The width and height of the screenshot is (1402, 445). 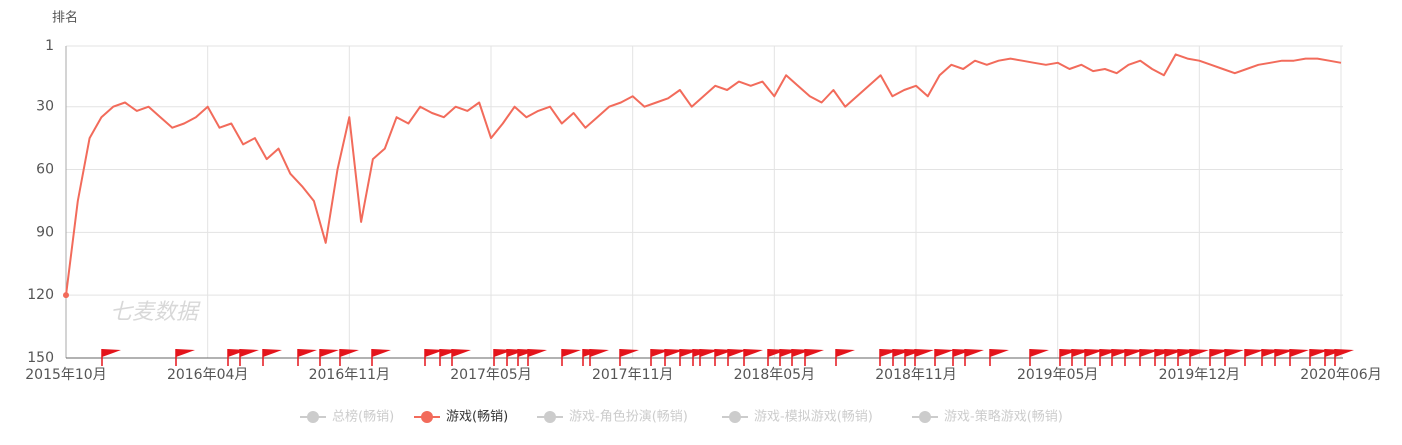 I want to click on y-tick-label: 1, so click(x=49, y=46).